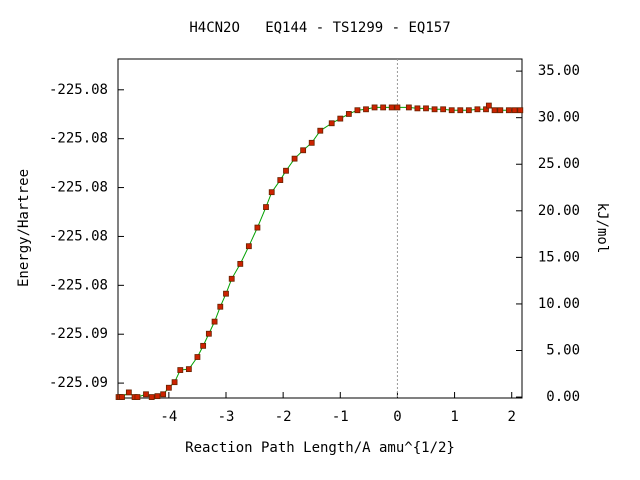 The width and height of the screenshot is (640, 480). Describe the element at coordinates (511, 417) in the screenshot. I see `x-tick-label: 2` at that location.